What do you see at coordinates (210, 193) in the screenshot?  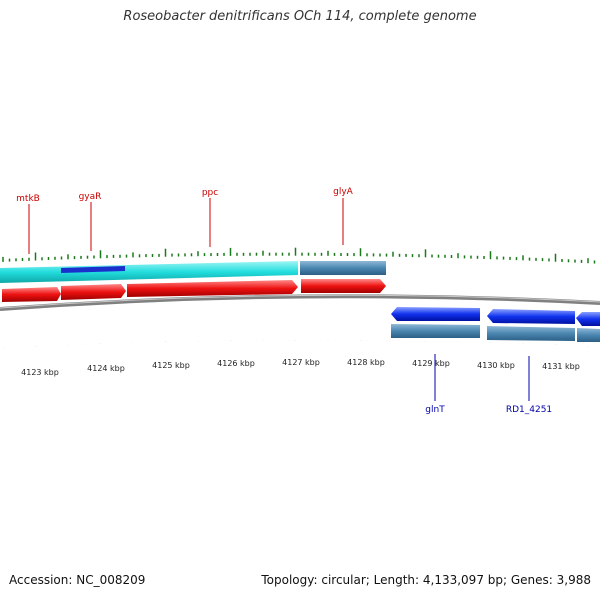 I see `gene-label-forward: ppc` at bounding box center [210, 193].